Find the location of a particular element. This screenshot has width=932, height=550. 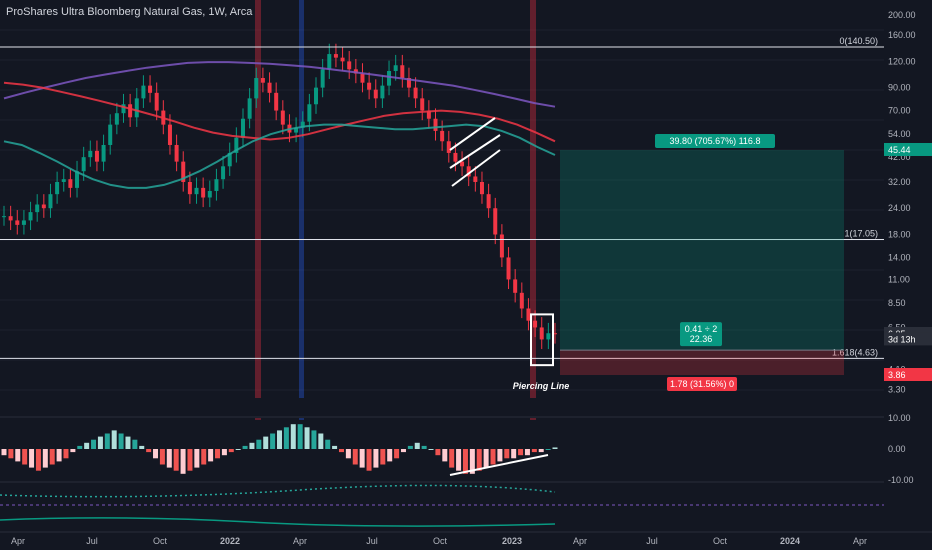

fib-level-label: 0(140.50) is located at coordinates (858, 41).